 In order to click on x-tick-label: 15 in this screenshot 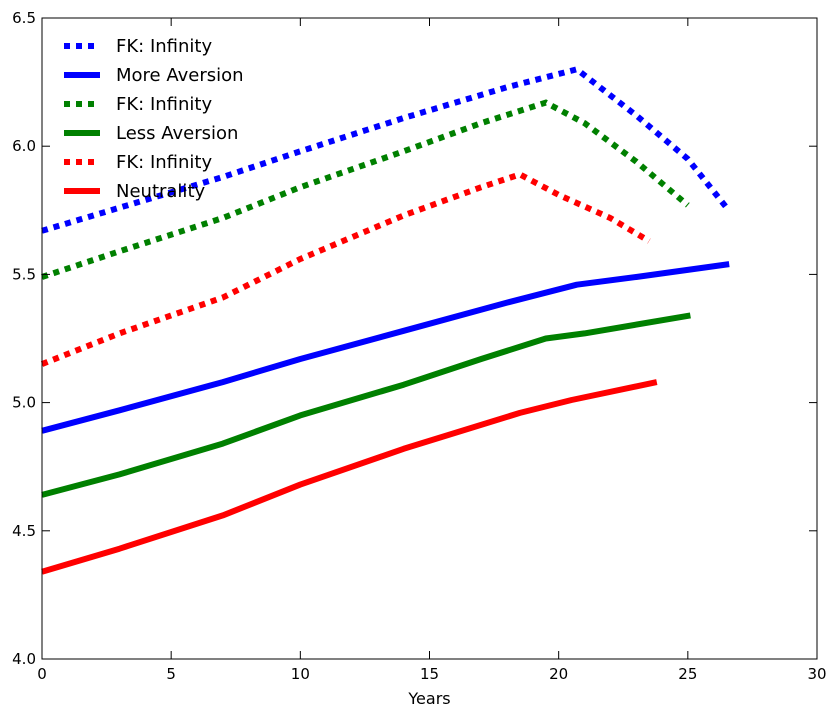, I will do `click(429, 674)`.